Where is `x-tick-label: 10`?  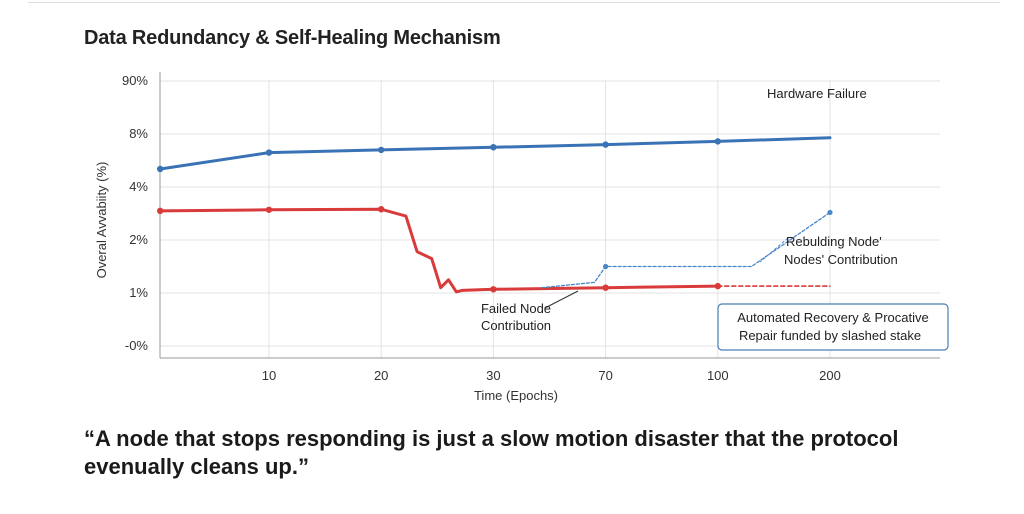 x-tick-label: 10 is located at coordinates (269, 375).